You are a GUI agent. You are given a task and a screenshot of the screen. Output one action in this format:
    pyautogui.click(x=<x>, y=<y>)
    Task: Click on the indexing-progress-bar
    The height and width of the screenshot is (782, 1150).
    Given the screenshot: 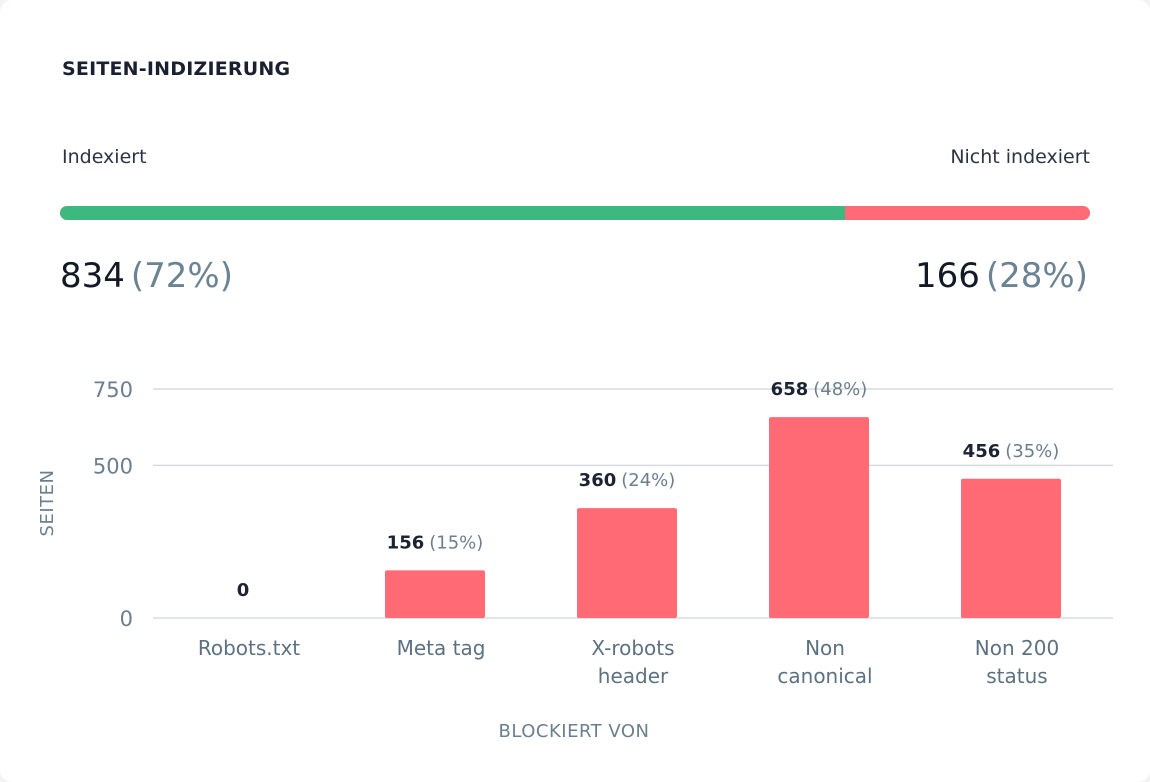 What is the action you would take?
    pyautogui.click(x=575, y=213)
    